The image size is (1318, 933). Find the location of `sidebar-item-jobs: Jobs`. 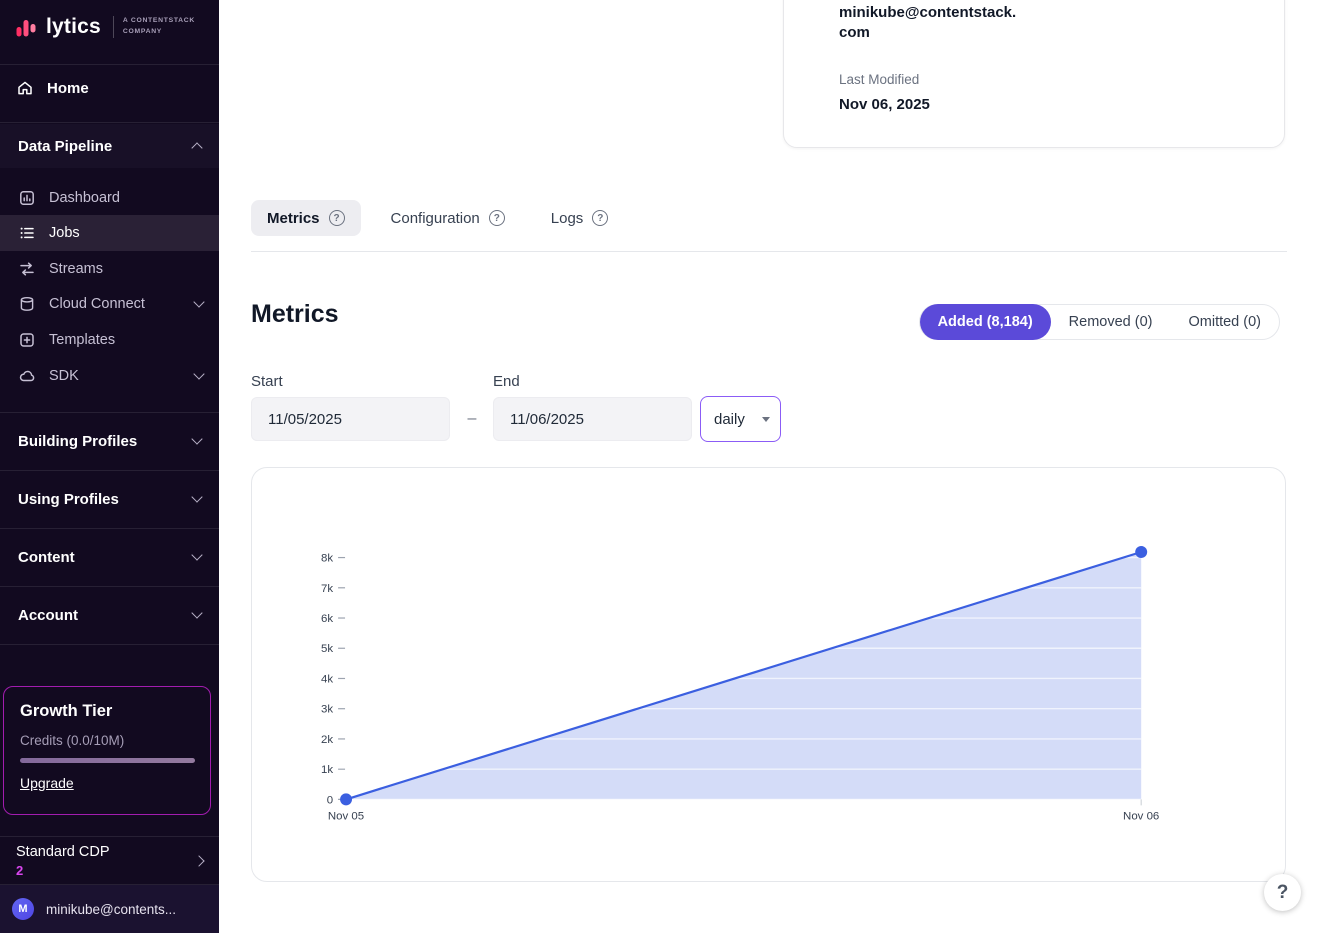

sidebar-item-jobs: Jobs is located at coordinates (109, 233).